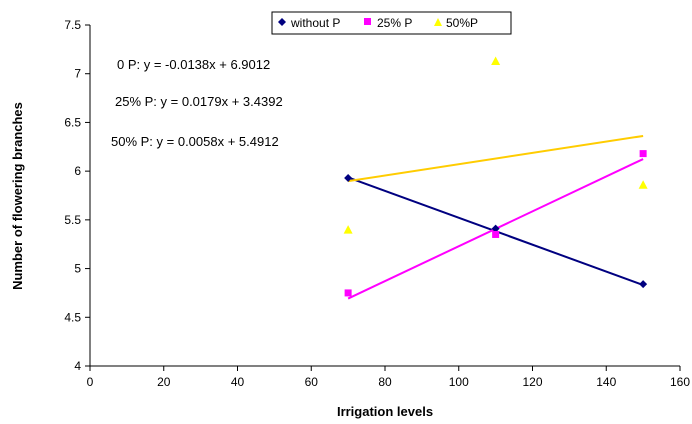  What do you see at coordinates (606, 382) in the screenshot?
I see `x-tick-label: 140` at bounding box center [606, 382].